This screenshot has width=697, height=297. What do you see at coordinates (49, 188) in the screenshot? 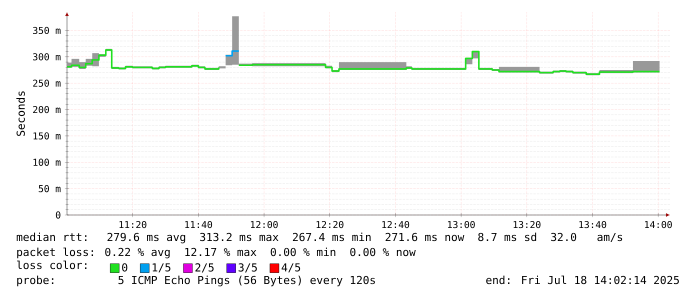
I see `y-tick-label: 50 m` at bounding box center [49, 188].